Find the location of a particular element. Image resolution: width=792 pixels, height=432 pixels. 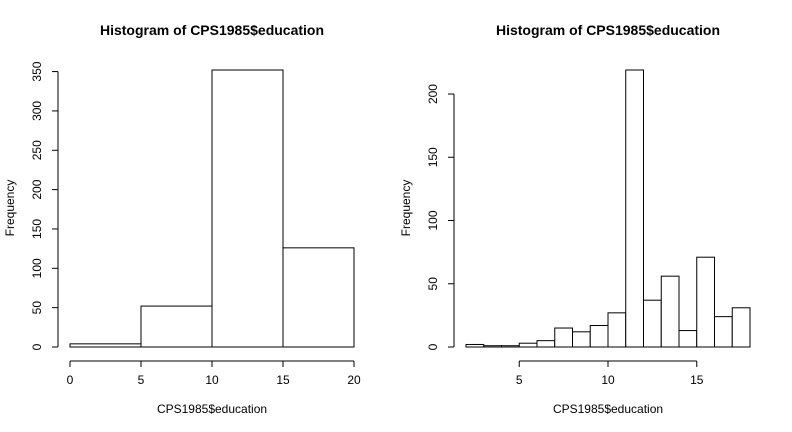

x-axis-label-left: CPS1985$education is located at coordinates (212, 409).